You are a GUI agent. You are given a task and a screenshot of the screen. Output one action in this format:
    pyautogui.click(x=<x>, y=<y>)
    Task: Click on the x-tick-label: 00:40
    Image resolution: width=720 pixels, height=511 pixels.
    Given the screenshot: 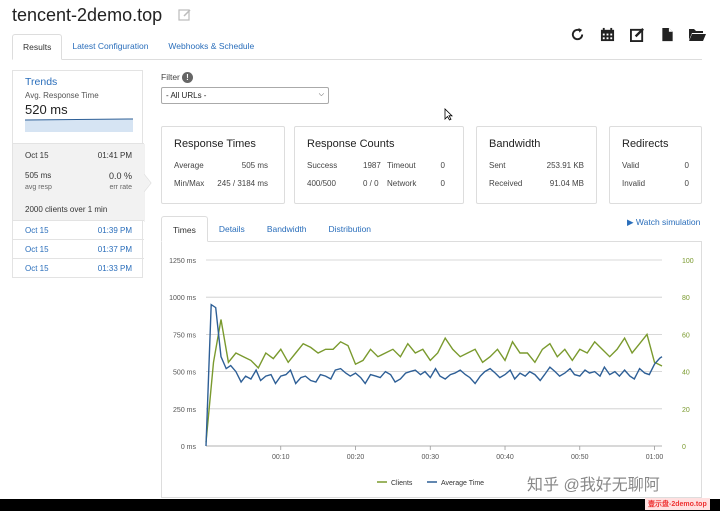 What is the action you would take?
    pyautogui.click(x=505, y=457)
    